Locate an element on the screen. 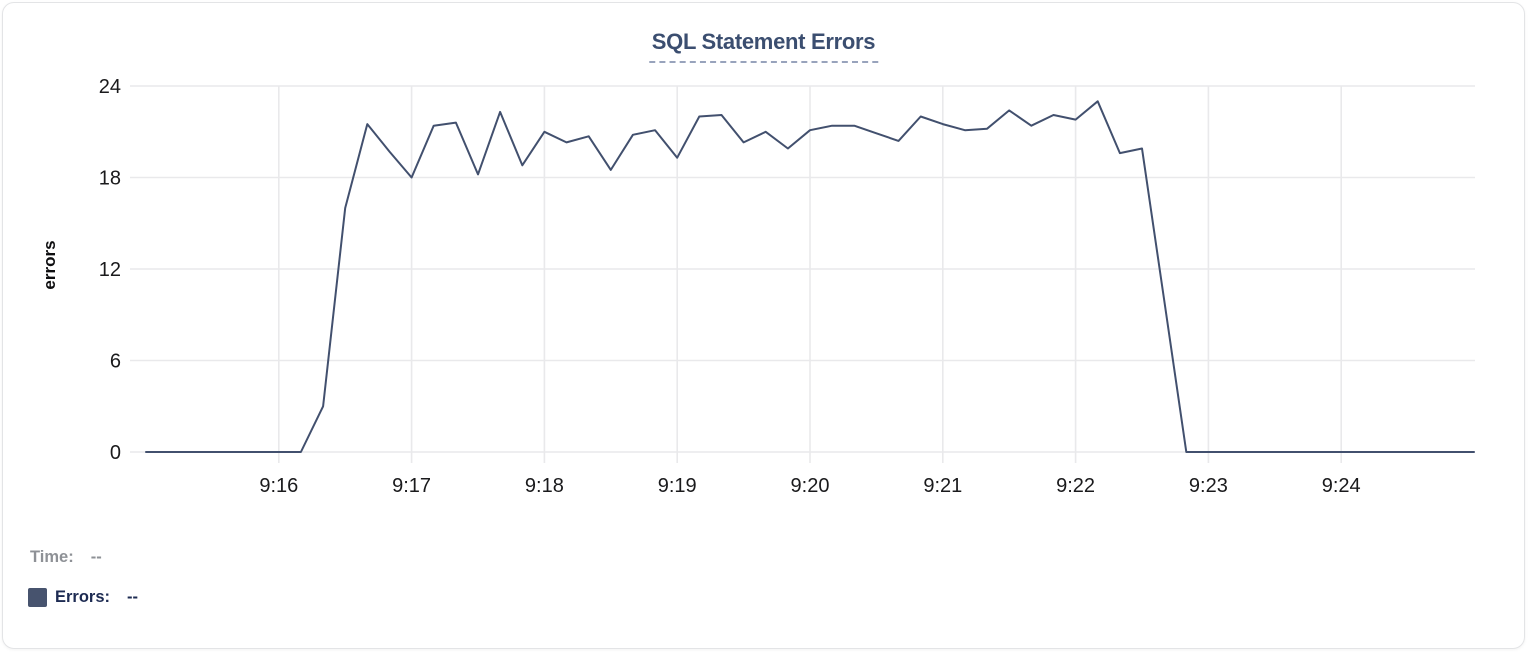 The image size is (1528, 652). x-tick-label: 9:22 is located at coordinates (1075, 486).